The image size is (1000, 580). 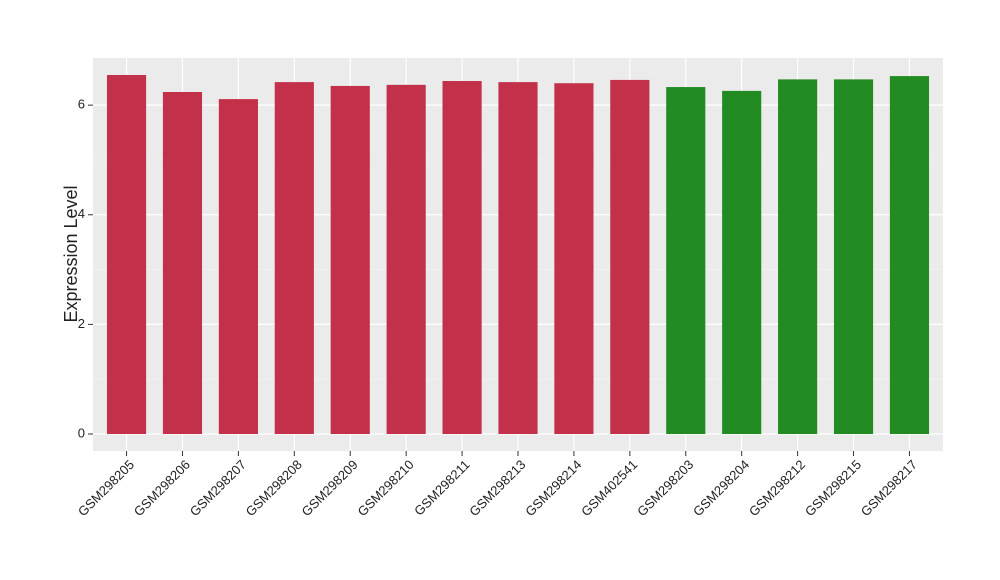 I want to click on x-tick-label: GSM298215, so click(x=833, y=488).